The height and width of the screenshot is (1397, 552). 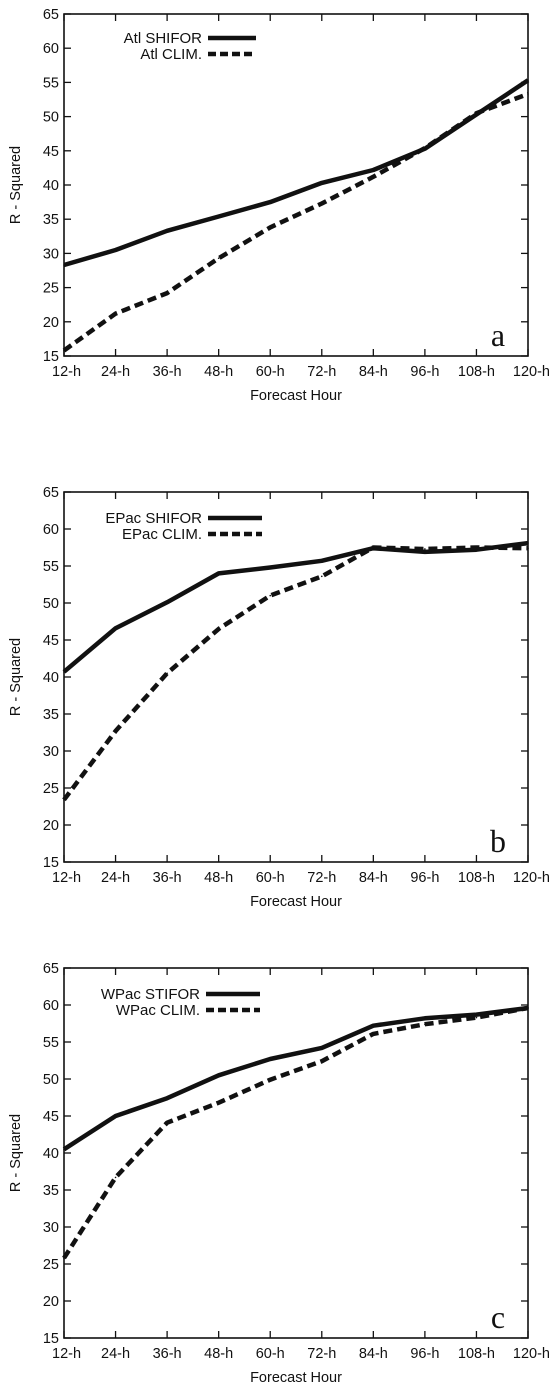 I want to click on y-axis-title: R - Squared, so click(x=16, y=677).